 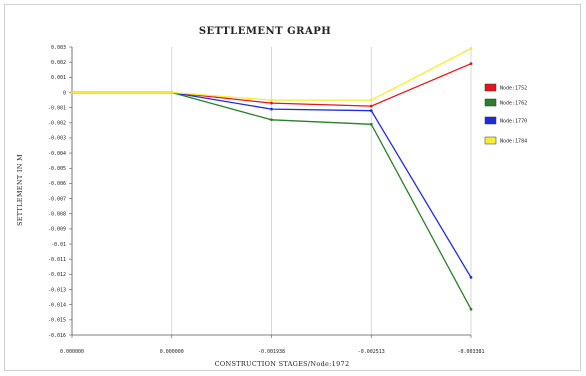 I want to click on y-tick-label: 0.003, so click(x=58, y=48).